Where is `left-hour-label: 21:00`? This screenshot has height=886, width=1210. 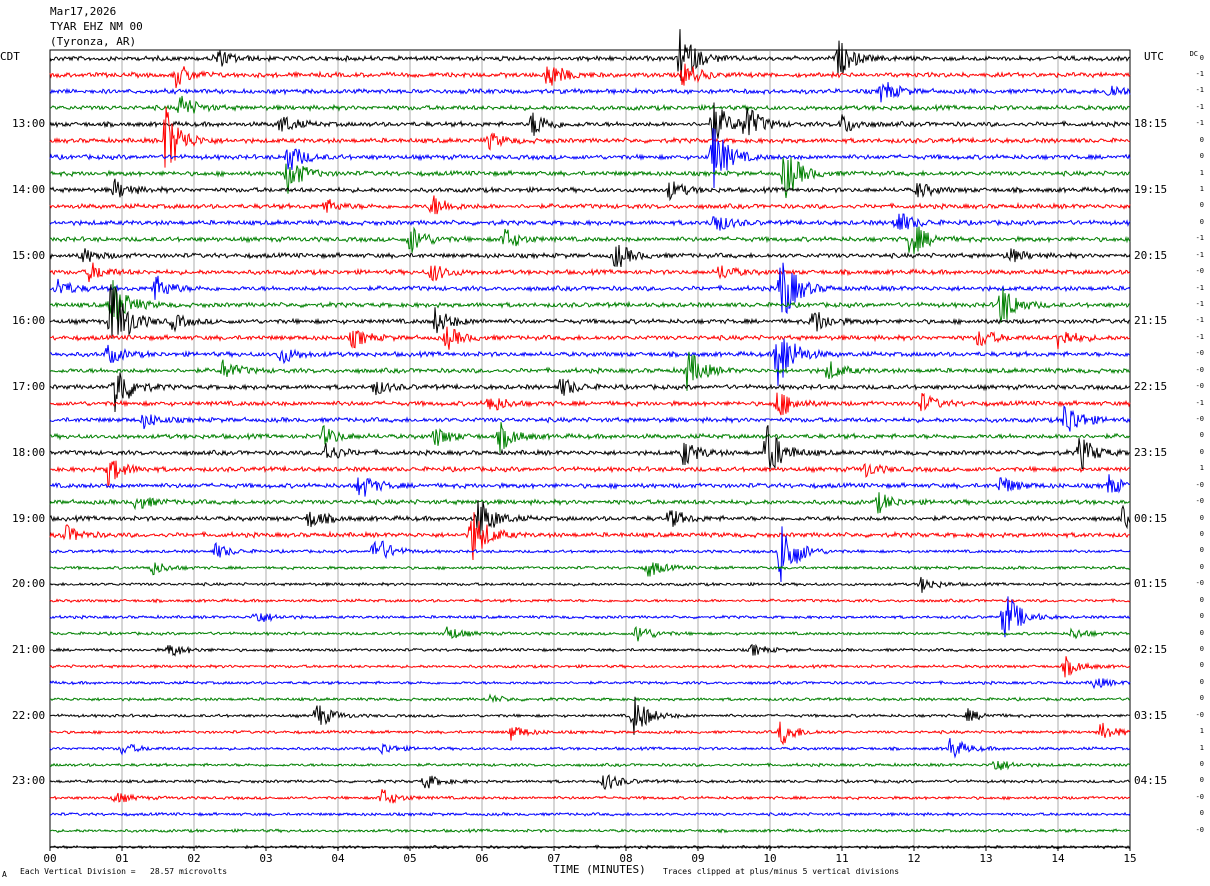
left-hour-label: 21:00 is located at coordinates (29, 649).